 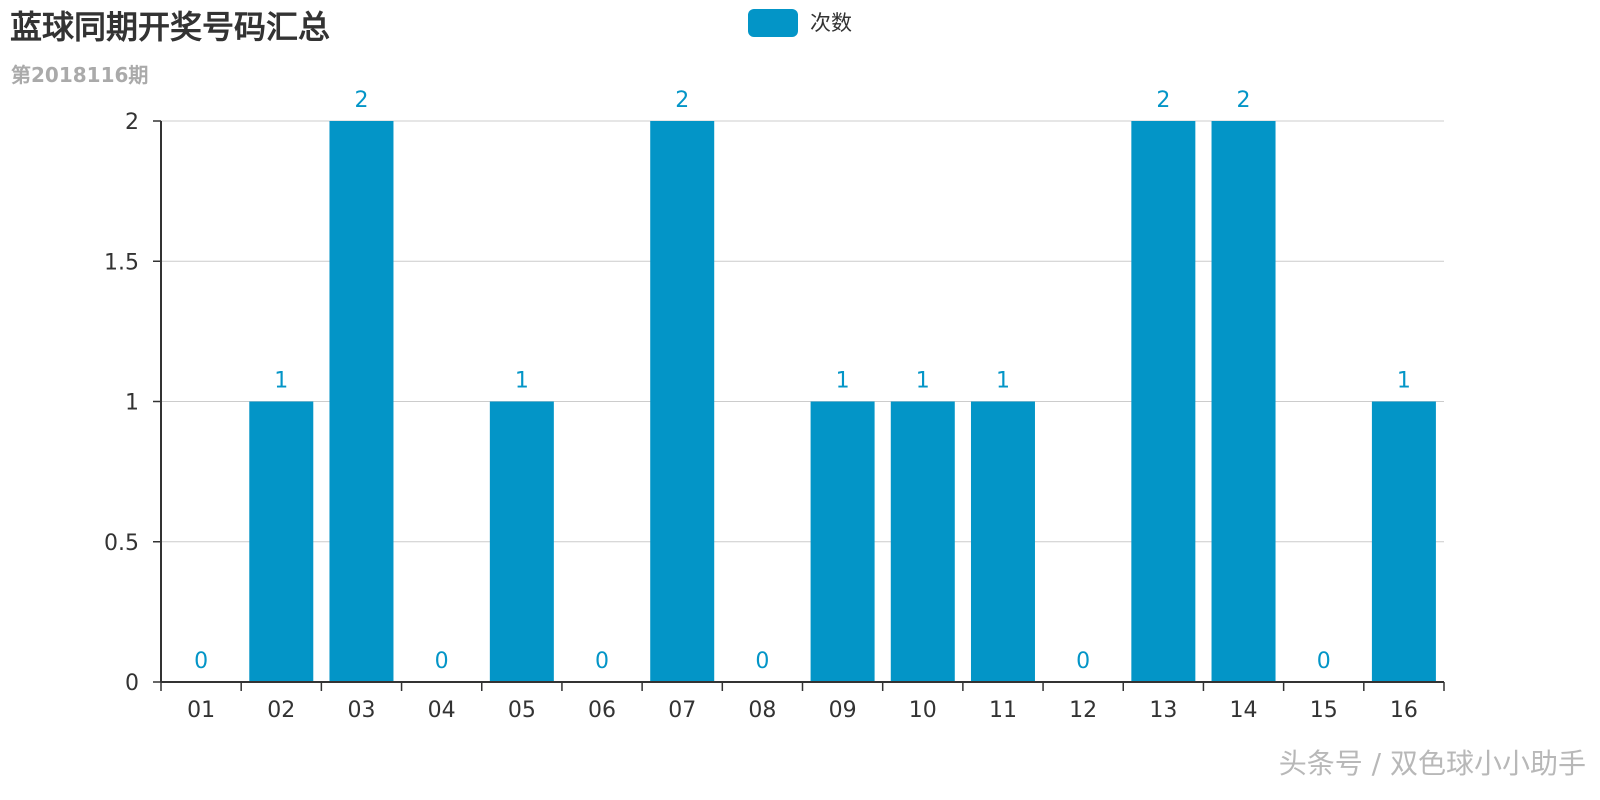 I want to click on x-tick-label: 14, so click(x=1244, y=710).